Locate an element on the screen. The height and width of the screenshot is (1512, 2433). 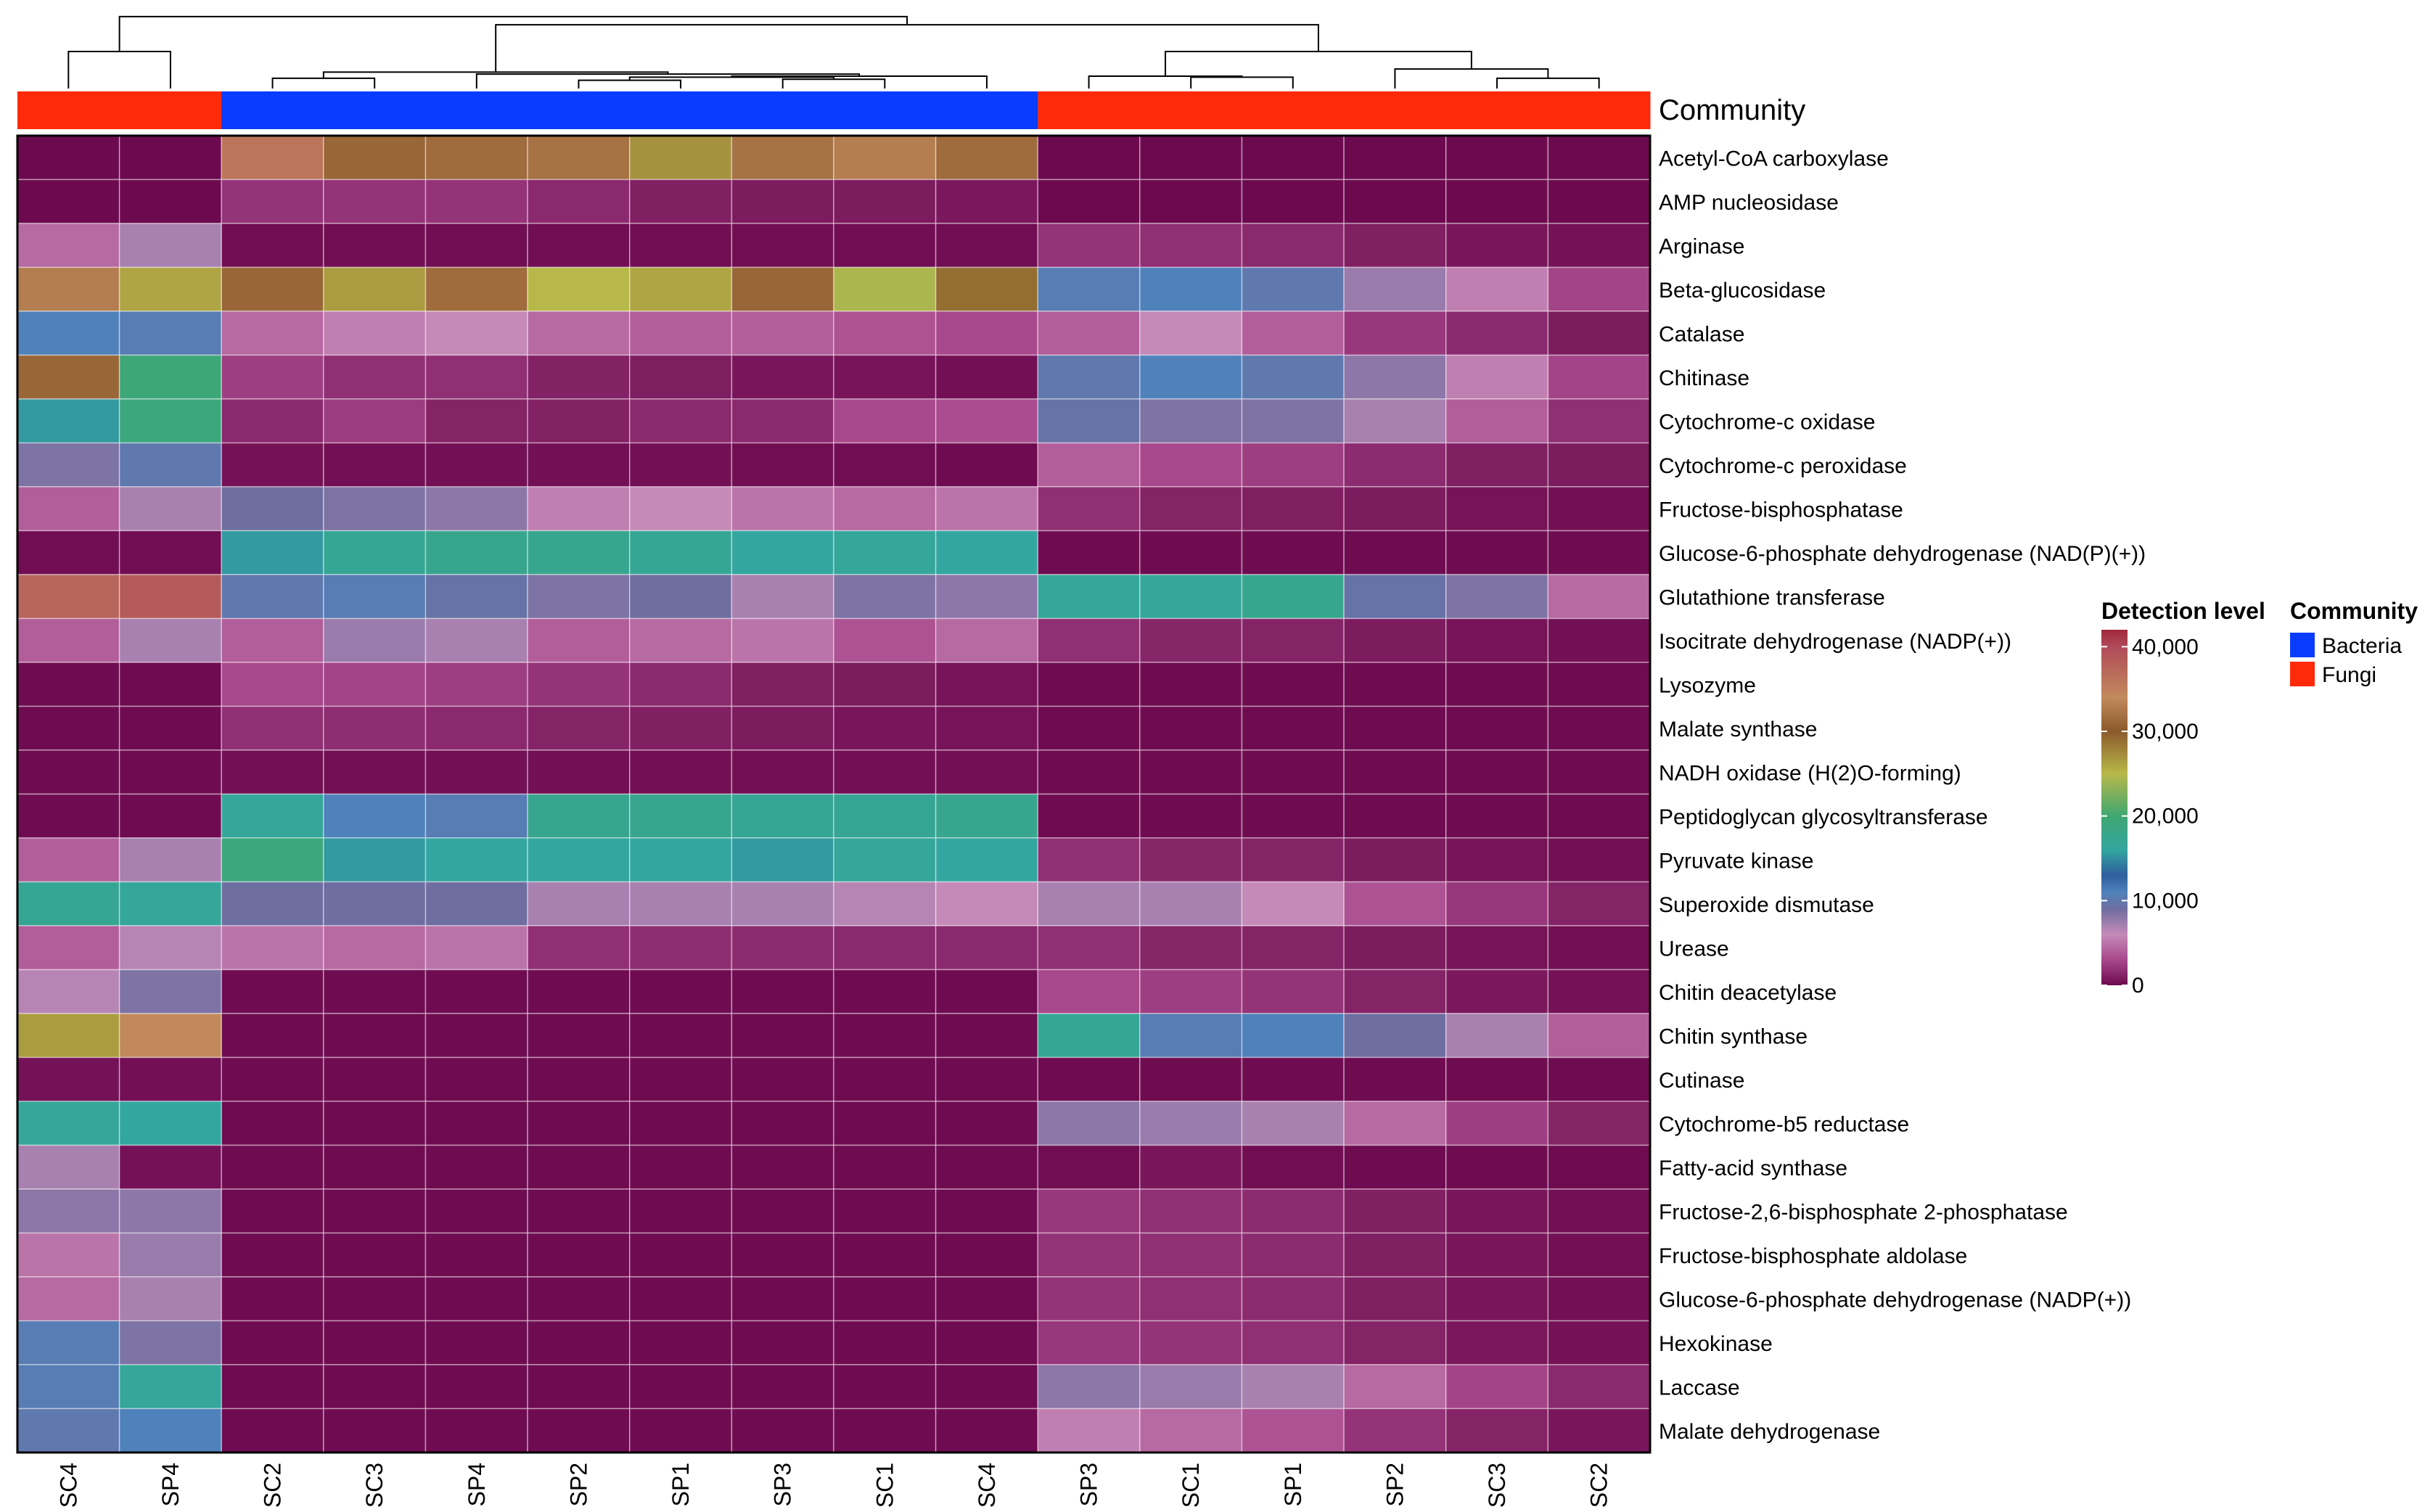
community-swatch-fungi is located at coordinates (2303, 674).